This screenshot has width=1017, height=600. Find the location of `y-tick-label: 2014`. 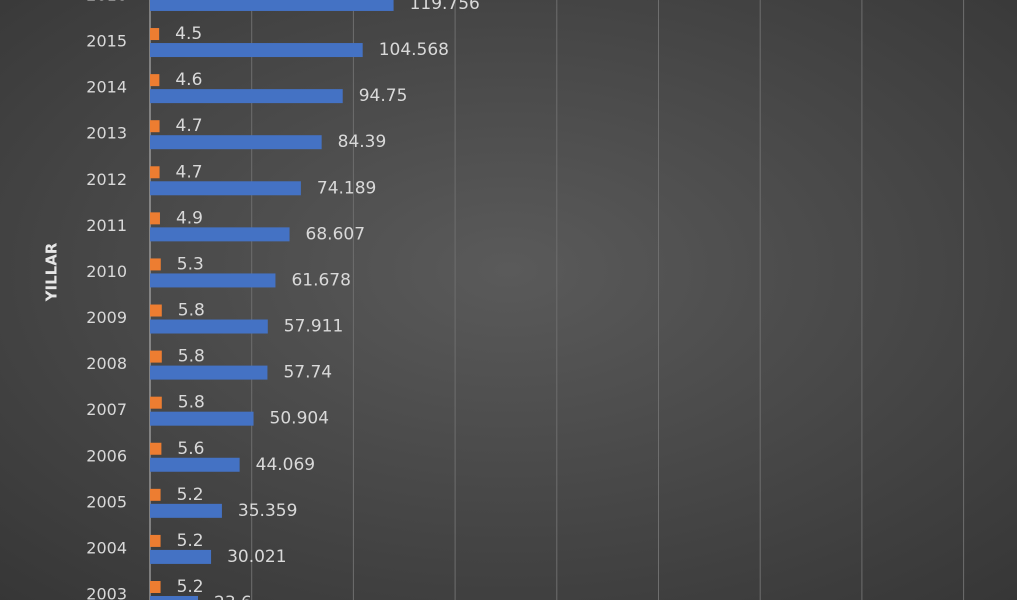

y-tick-label: 2014 is located at coordinates (106, 87).